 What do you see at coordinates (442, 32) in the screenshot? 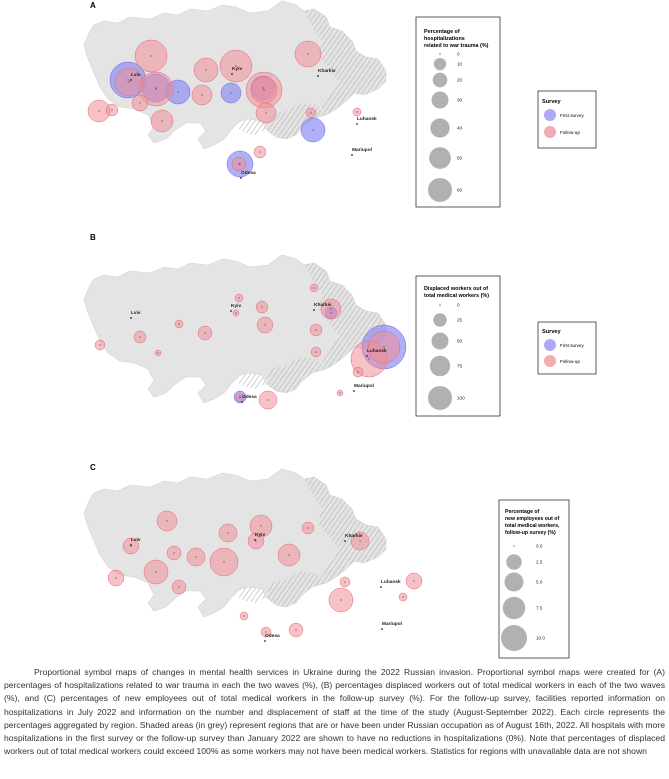
I see `size-legend-a-title-1: Percentage of` at bounding box center [442, 32].